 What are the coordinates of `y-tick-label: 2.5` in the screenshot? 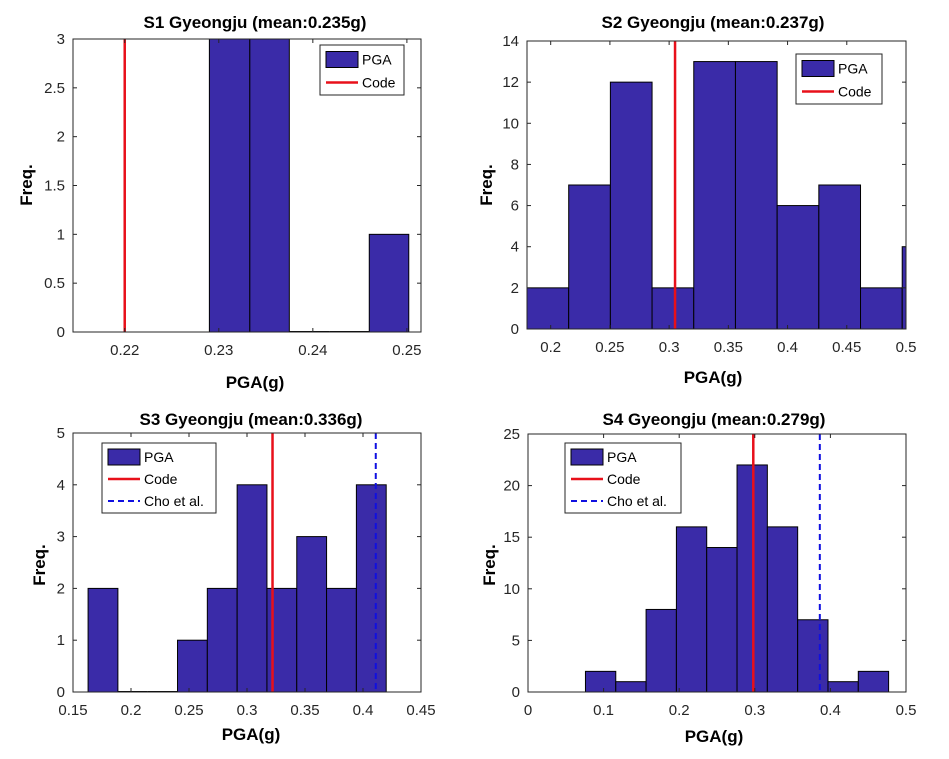 It's located at (54, 88).